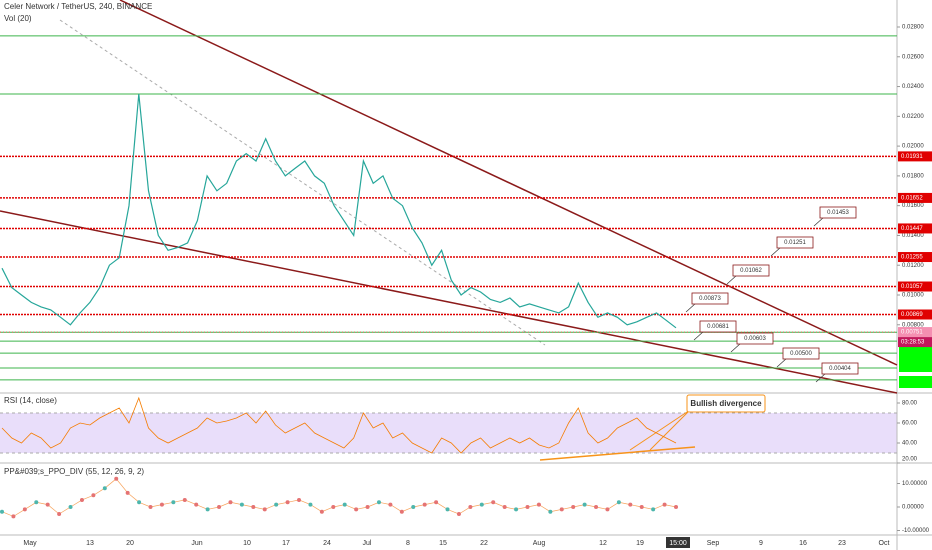  I want to click on date-label: 22, so click(484, 543).